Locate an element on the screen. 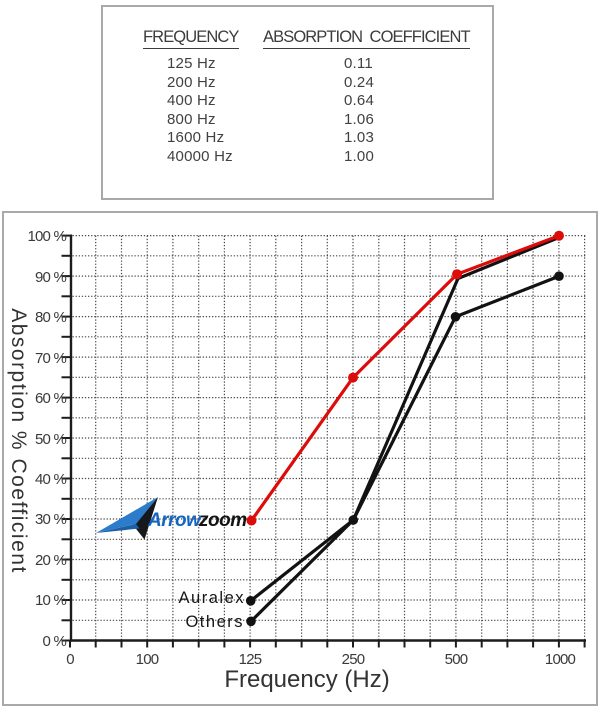 The height and width of the screenshot is (708, 600). svg-text: Arrow is located at coordinates (174, 520).